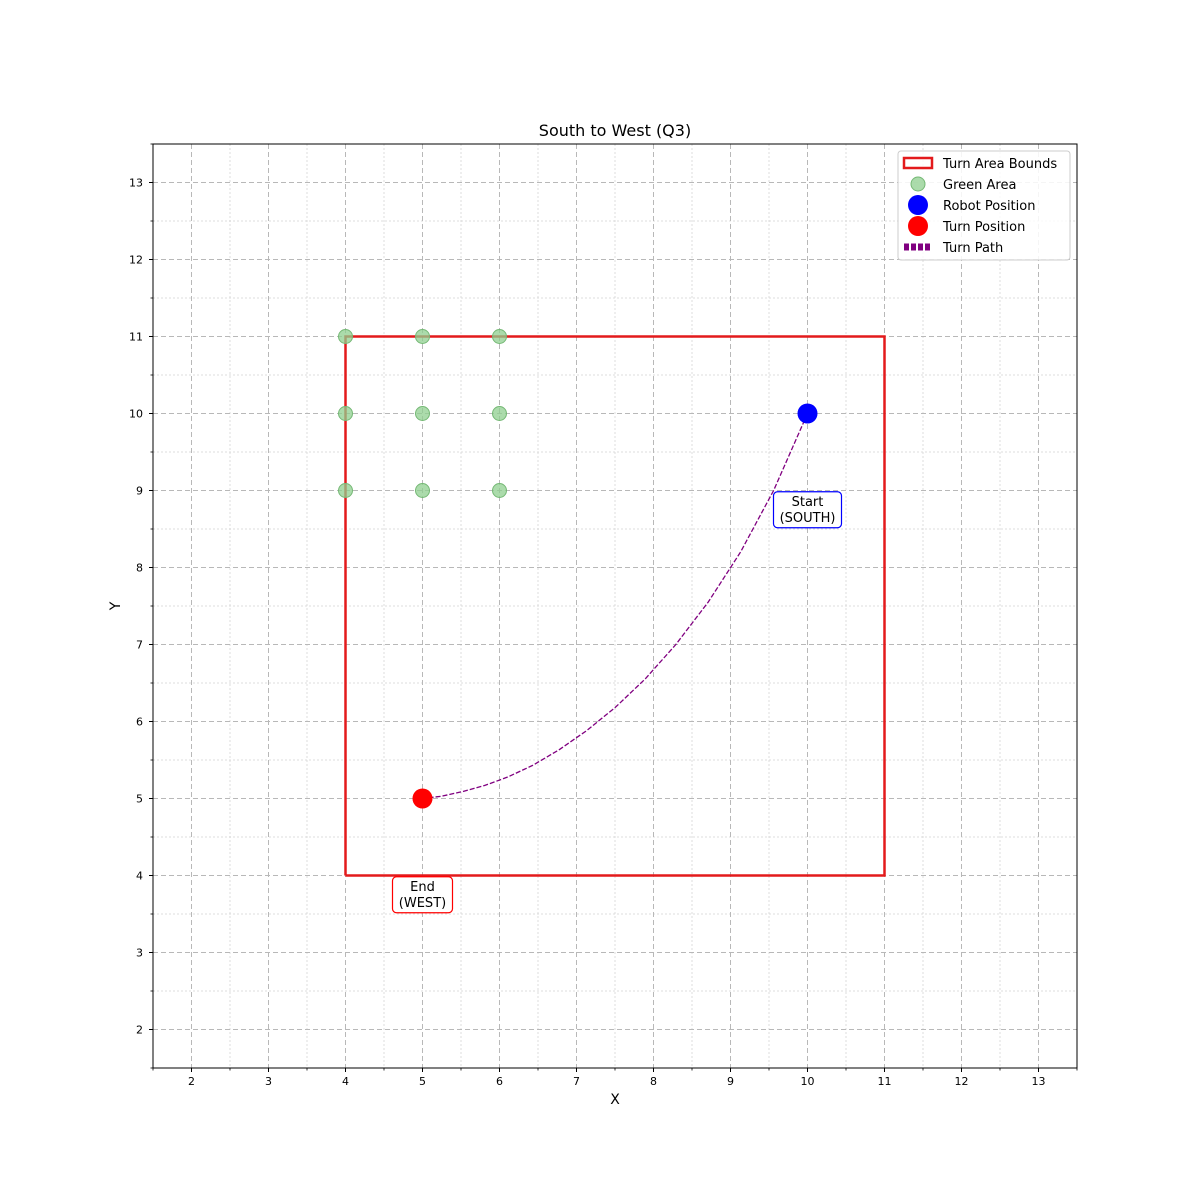  I want to click on legend-label: Turn Path, so click(972, 248).